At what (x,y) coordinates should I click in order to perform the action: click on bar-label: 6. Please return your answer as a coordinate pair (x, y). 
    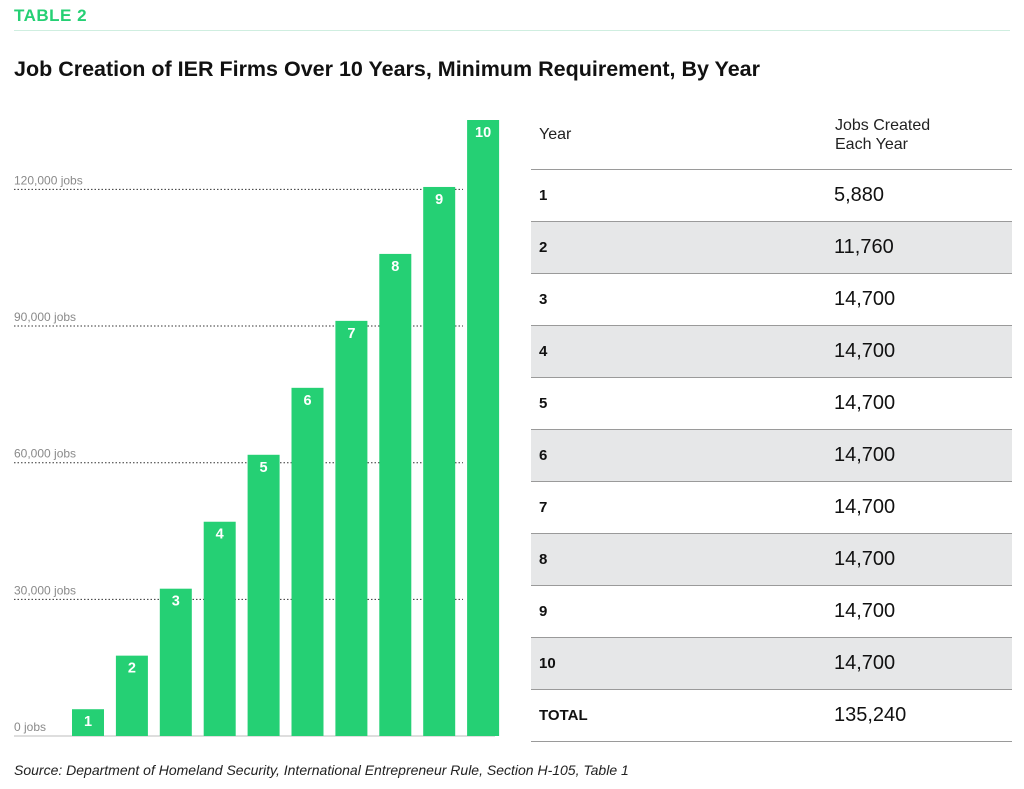
    Looking at the image, I should click on (307, 401).